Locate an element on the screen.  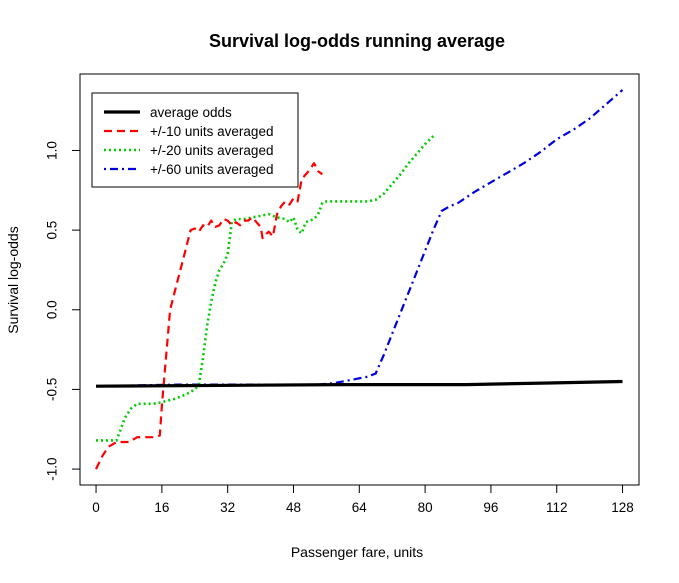
y-axis-label: Survival log-odds is located at coordinates (13, 279).